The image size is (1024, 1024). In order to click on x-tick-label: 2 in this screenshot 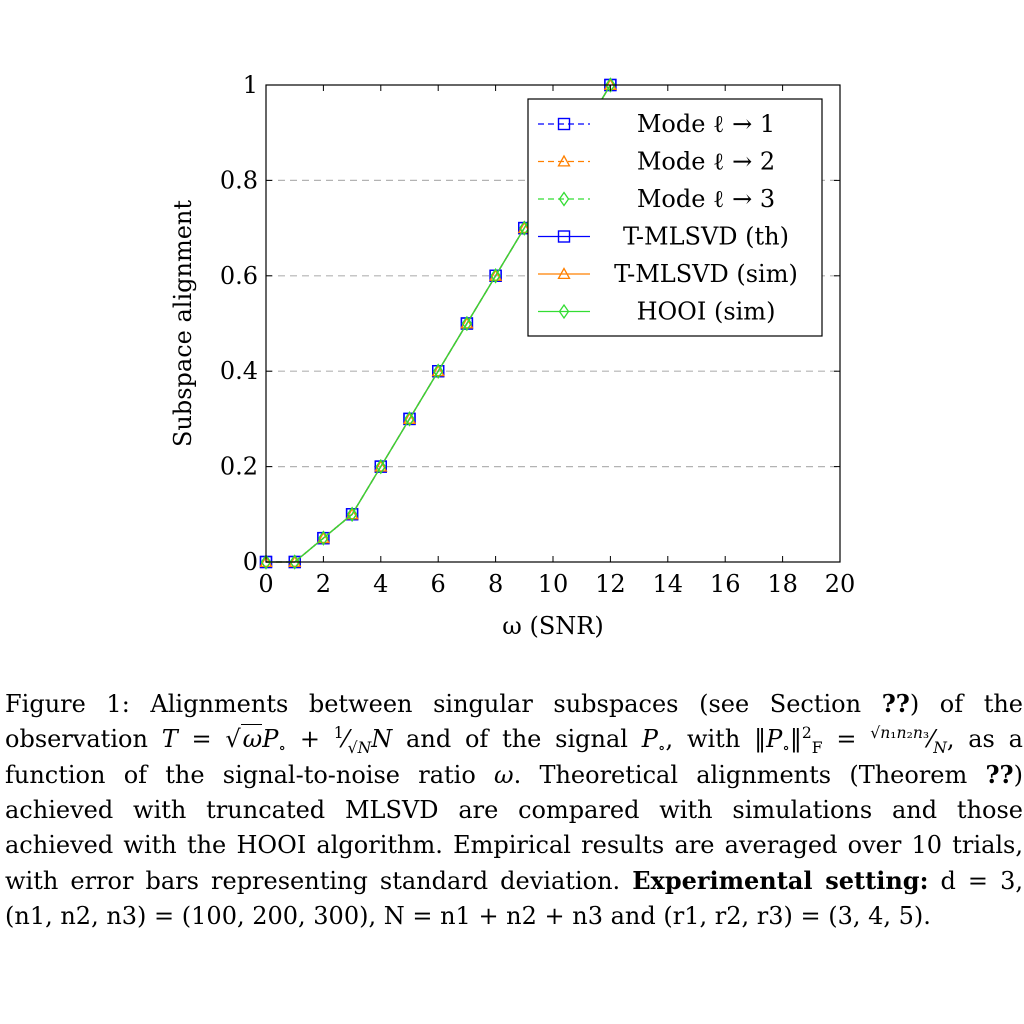, I will do `click(323, 584)`.